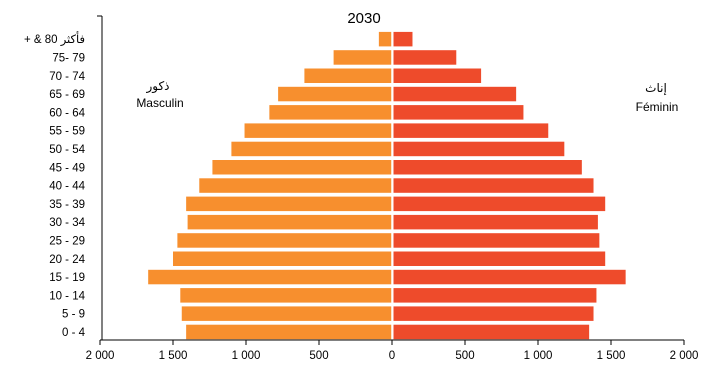  What do you see at coordinates (67, 77) in the screenshot?
I see `age-group-label: 70 - 74` at bounding box center [67, 77].